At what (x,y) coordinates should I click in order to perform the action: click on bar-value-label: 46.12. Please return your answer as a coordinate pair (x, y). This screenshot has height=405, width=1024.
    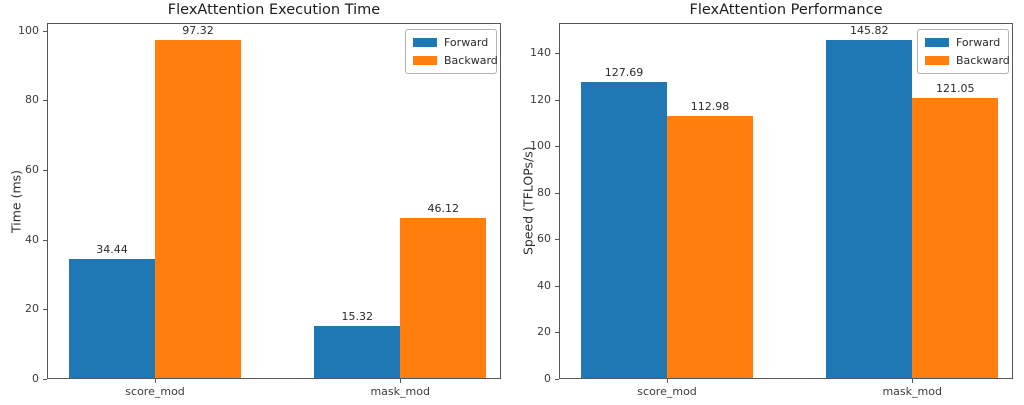
    Looking at the image, I should click on (443, 209).